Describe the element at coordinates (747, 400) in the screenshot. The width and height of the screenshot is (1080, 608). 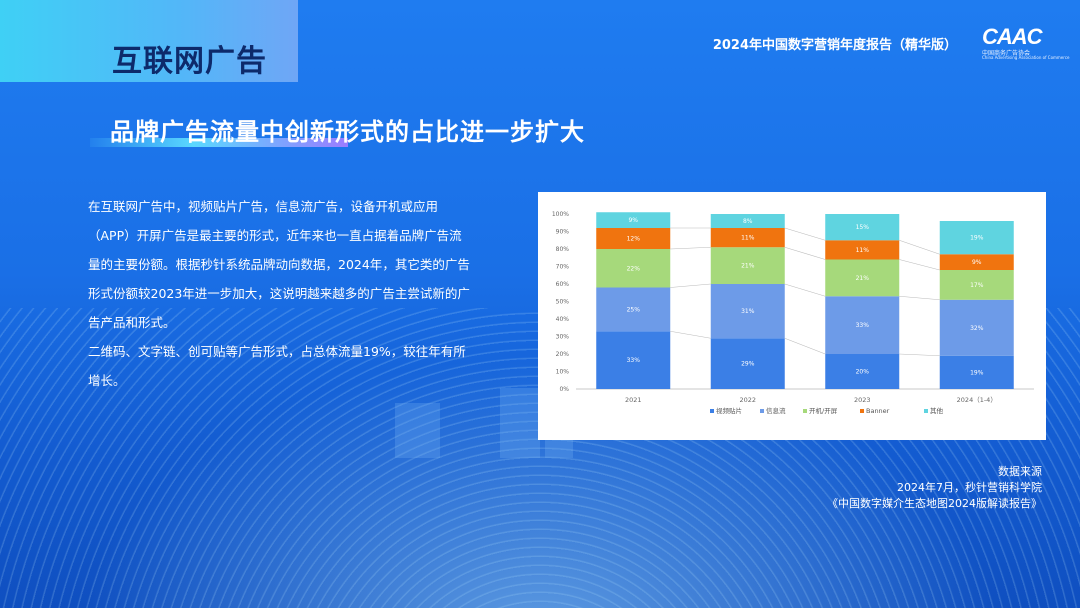
I see `x-tick-label: 2022` at that location.